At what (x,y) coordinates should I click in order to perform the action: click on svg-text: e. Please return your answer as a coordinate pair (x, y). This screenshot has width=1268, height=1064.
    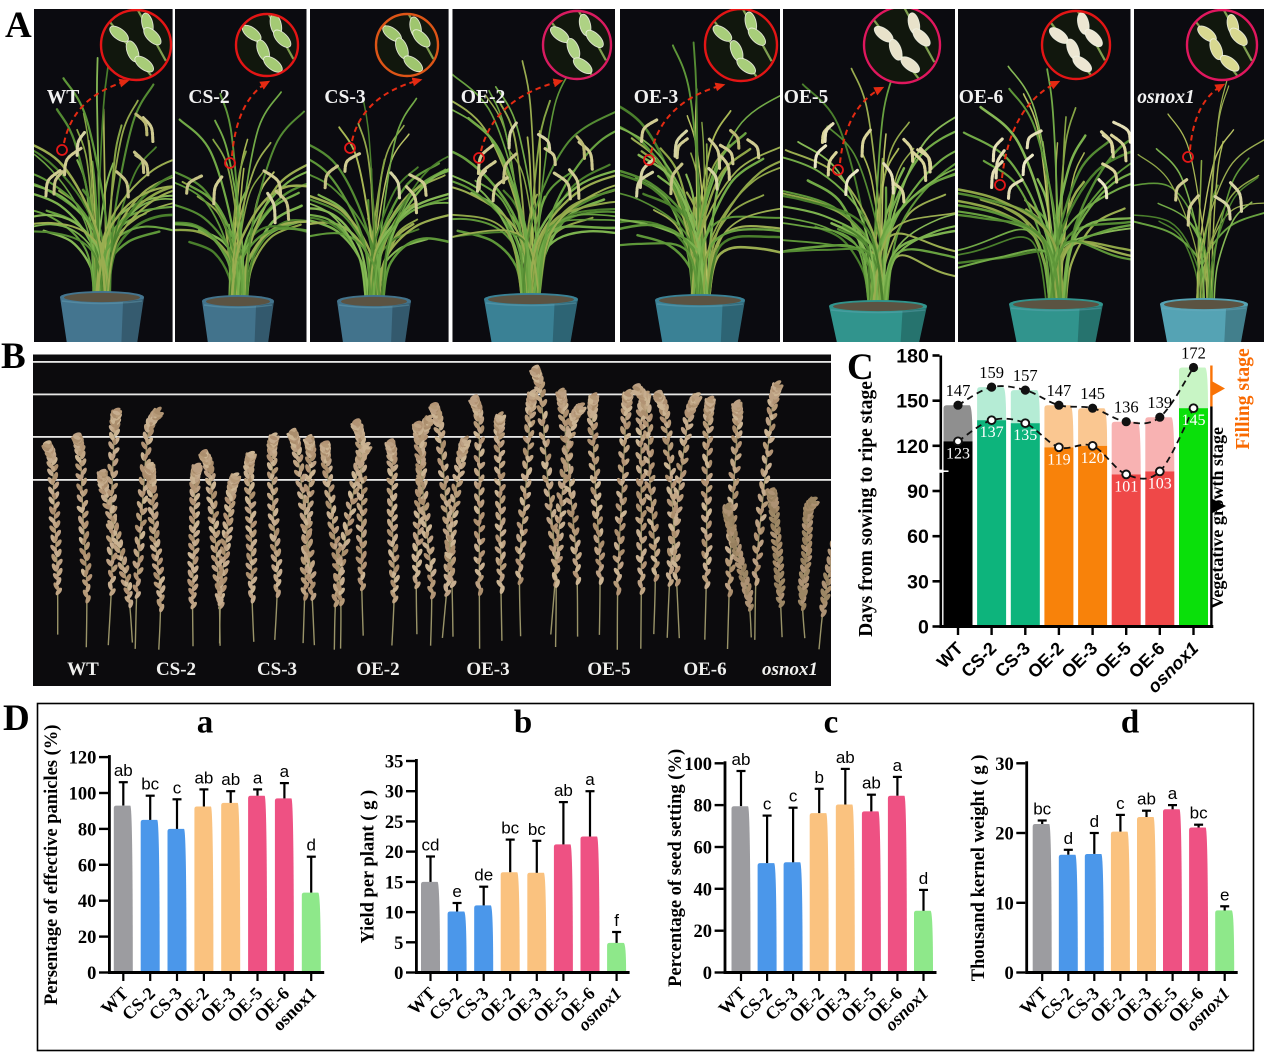
    Looking at the image, I should click on (1224, 894).